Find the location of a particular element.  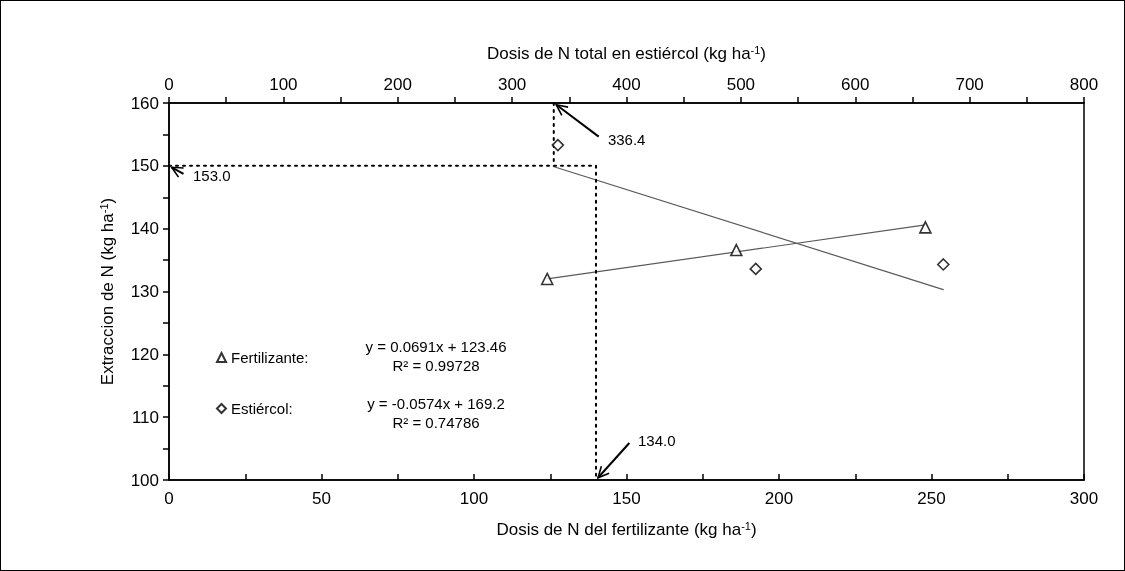

x2-tick-label: 0 is located at coordinates (169, 84).